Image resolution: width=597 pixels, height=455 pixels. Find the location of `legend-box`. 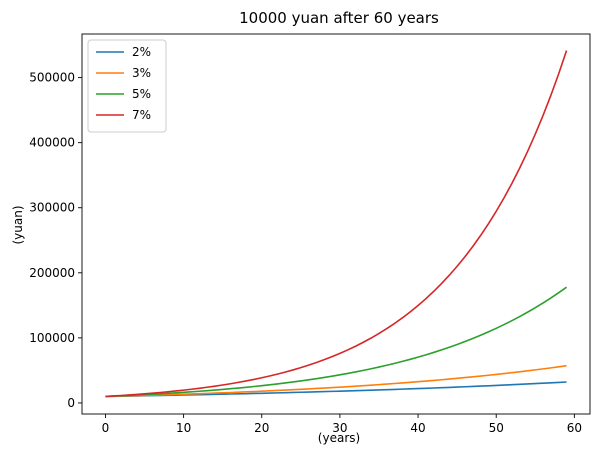

legend-box is located at coordinates (127, 86).